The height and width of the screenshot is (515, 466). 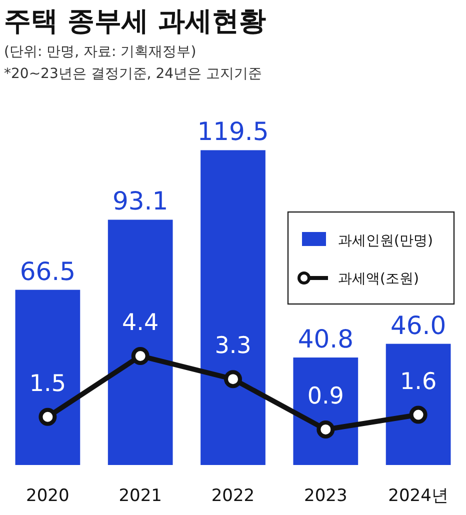 What do you see at coordinates (418, 381) in the screenshot?
I see `data-label: 1.6` at bounding box center [418, 381].